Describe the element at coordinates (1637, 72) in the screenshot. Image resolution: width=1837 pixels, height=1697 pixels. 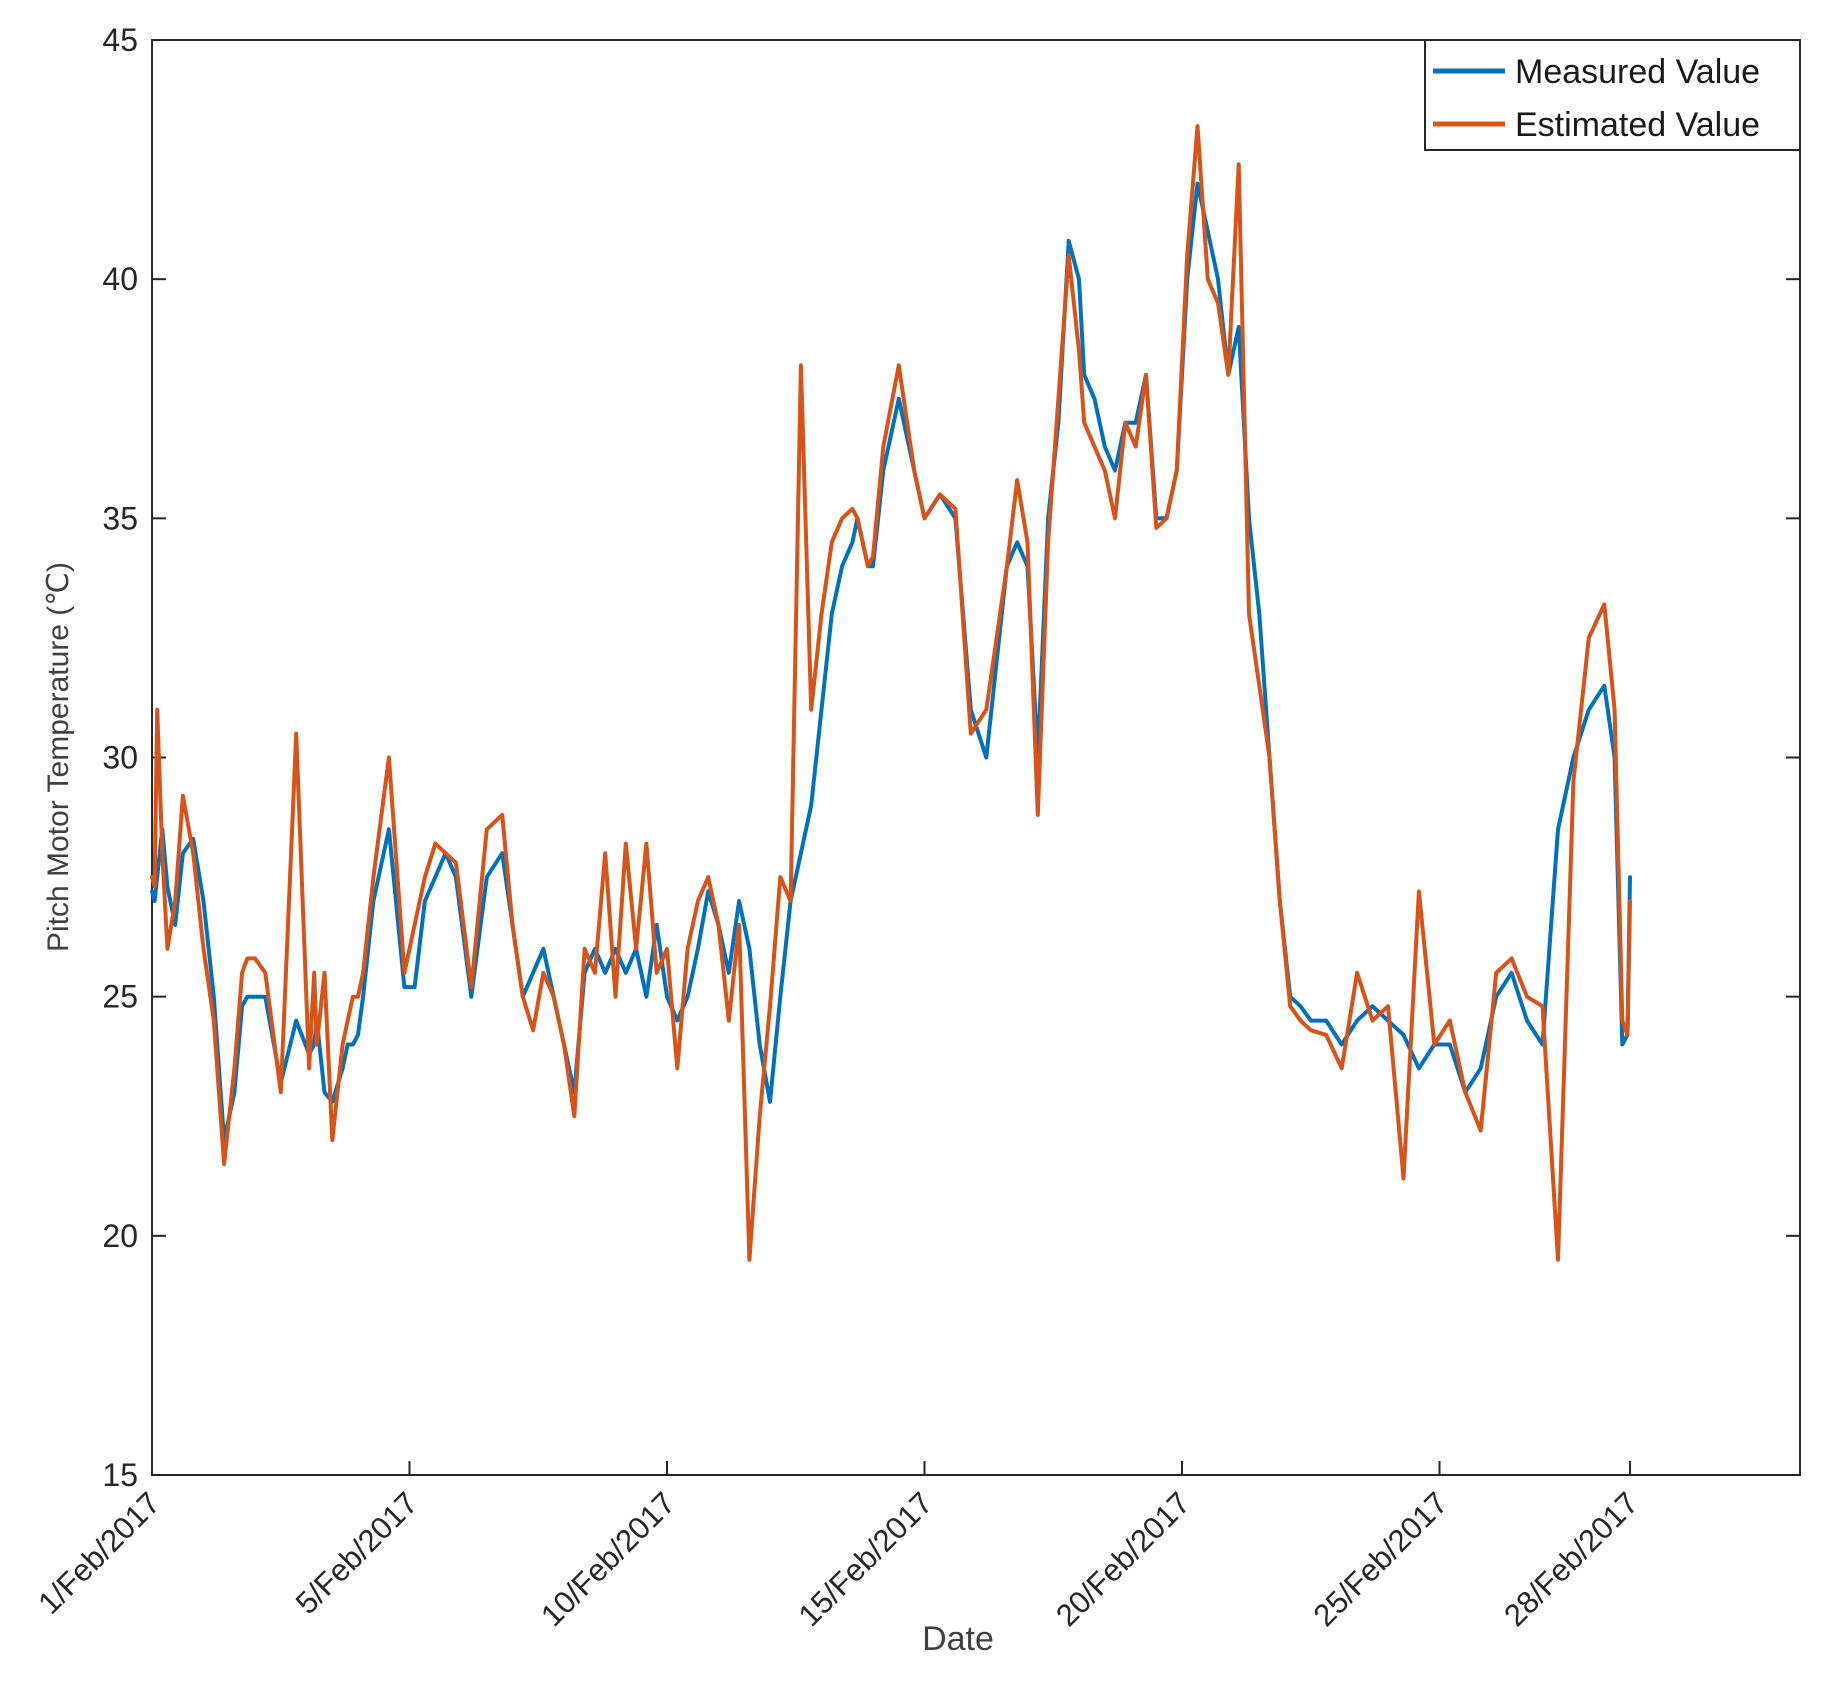
I see `legend-label-measured: Measured Value` at that location.